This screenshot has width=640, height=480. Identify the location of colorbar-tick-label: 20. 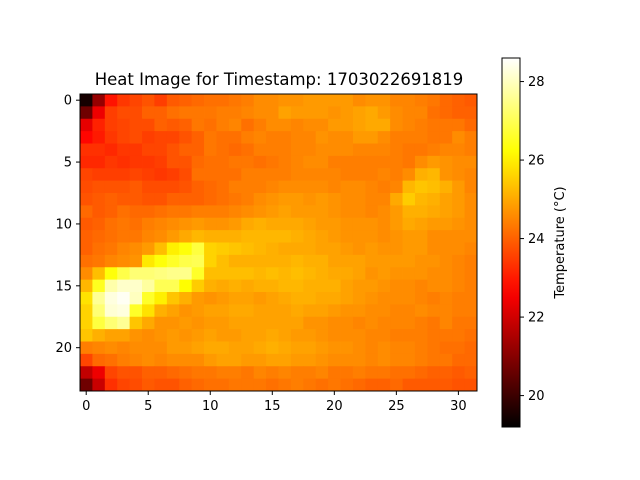
(536, 396).